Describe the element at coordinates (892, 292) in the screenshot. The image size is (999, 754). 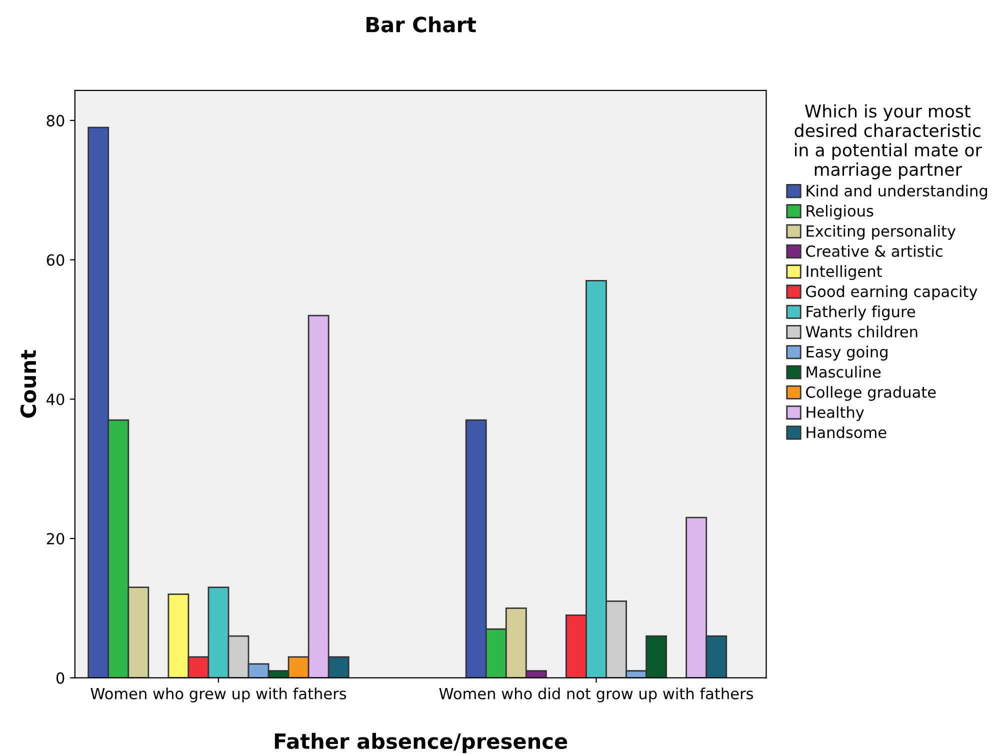
I see `legend-label: Good earning capacity` at that location.